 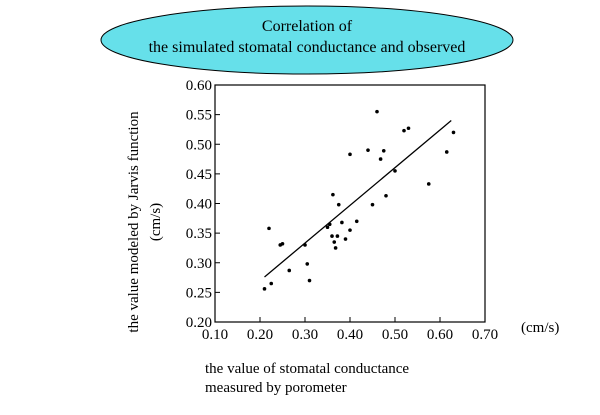 I want to click on trendline-group, so click(x=358, y=199).